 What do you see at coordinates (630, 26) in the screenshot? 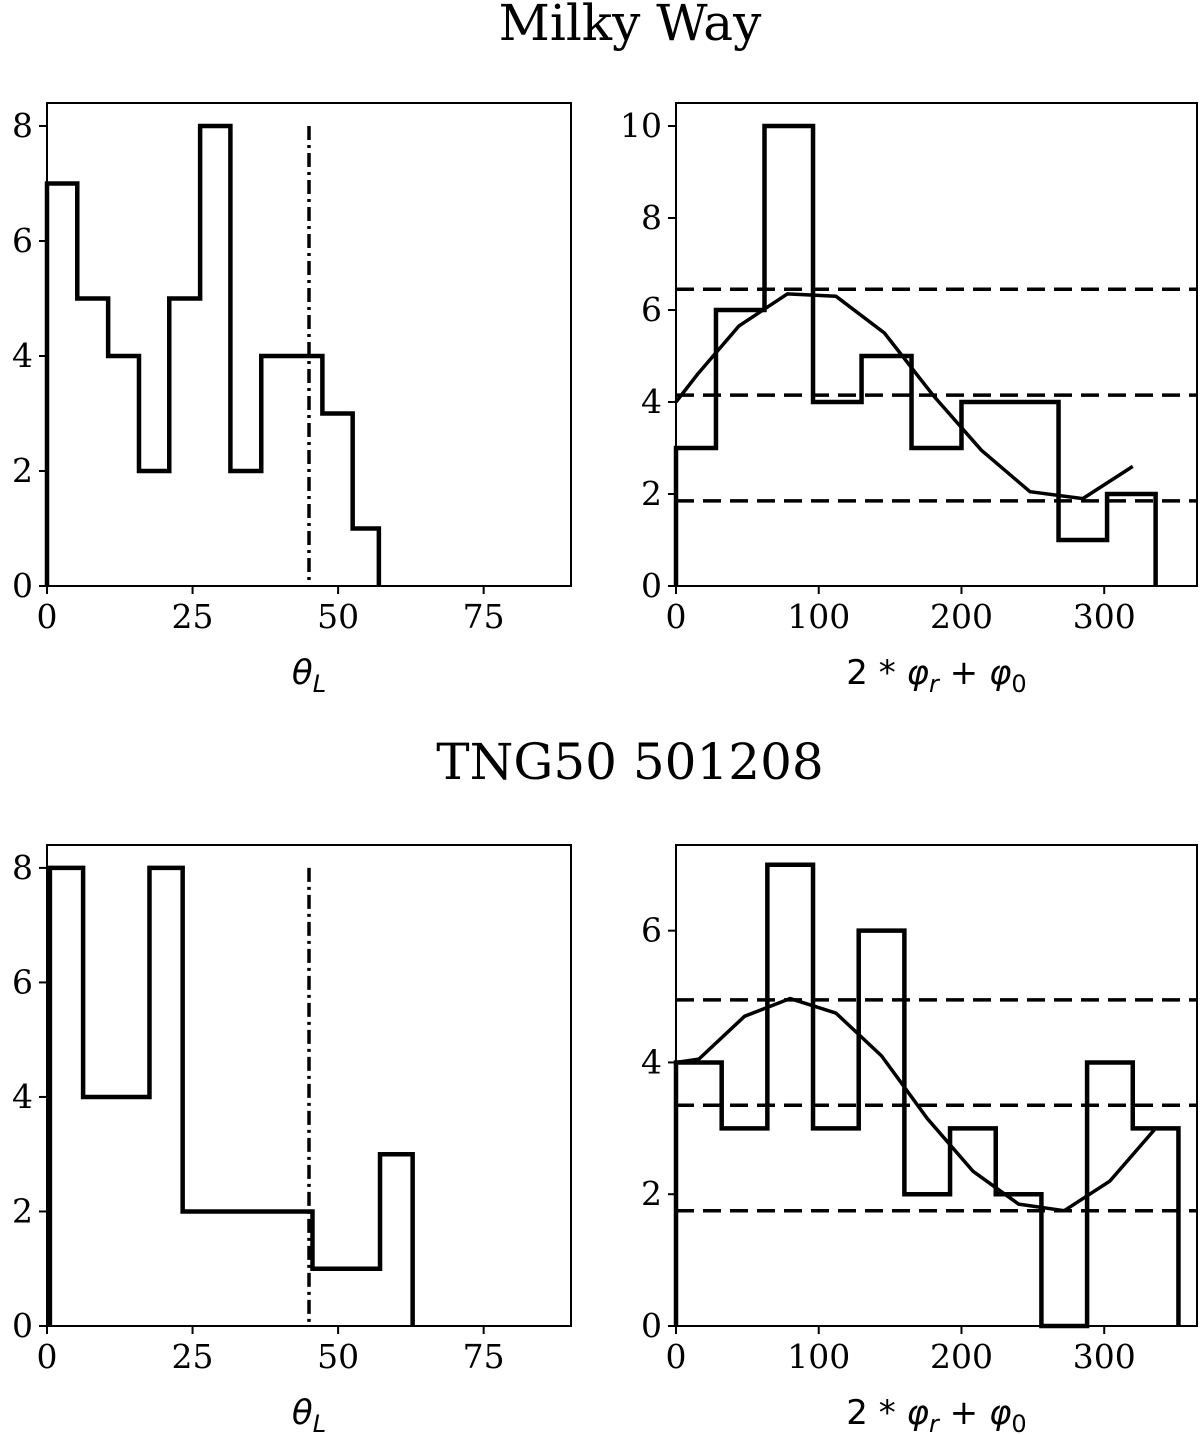
I see `row-title-milky-way: Milky Way` at bounding box center [630, 26].